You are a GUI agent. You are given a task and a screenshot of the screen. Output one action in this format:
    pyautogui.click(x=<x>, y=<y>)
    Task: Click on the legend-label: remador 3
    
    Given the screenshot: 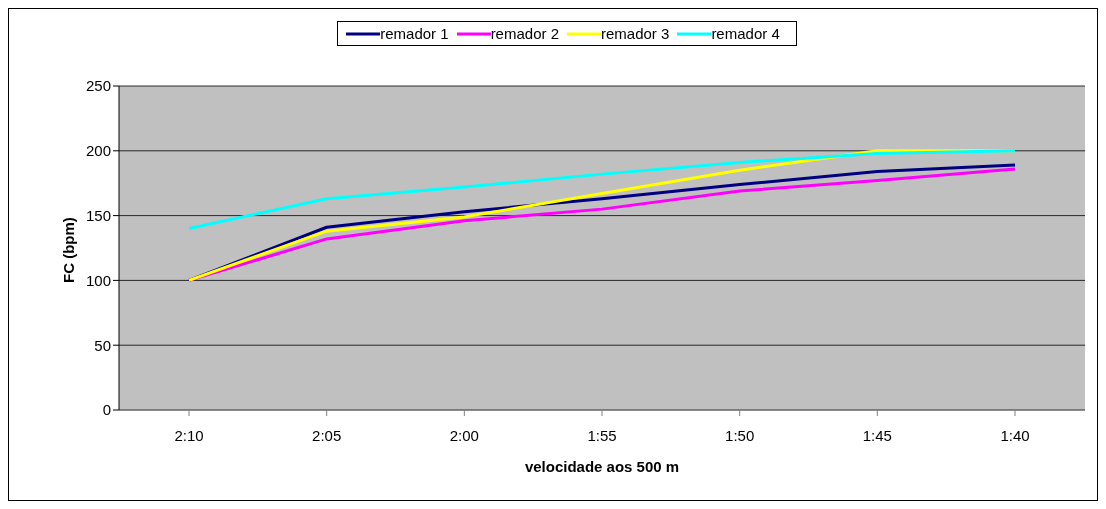 What is the action you would take?
    pyautogui.click(x=635, y=33)
    